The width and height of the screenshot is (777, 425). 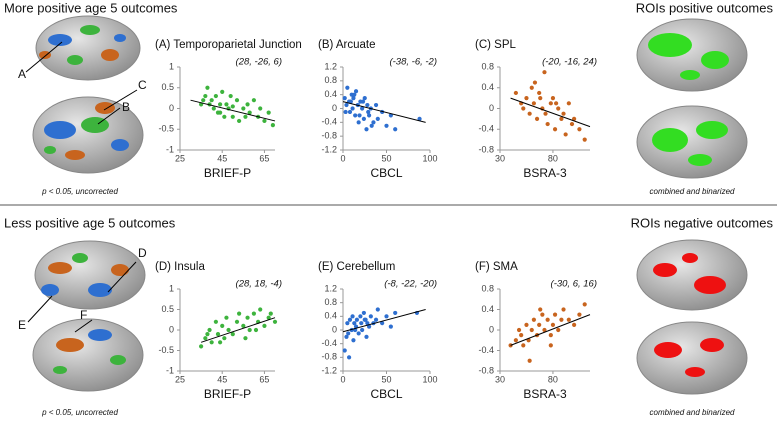 I want to click on x-axis-title: BRIEF-P, so click(x=227, y=394).